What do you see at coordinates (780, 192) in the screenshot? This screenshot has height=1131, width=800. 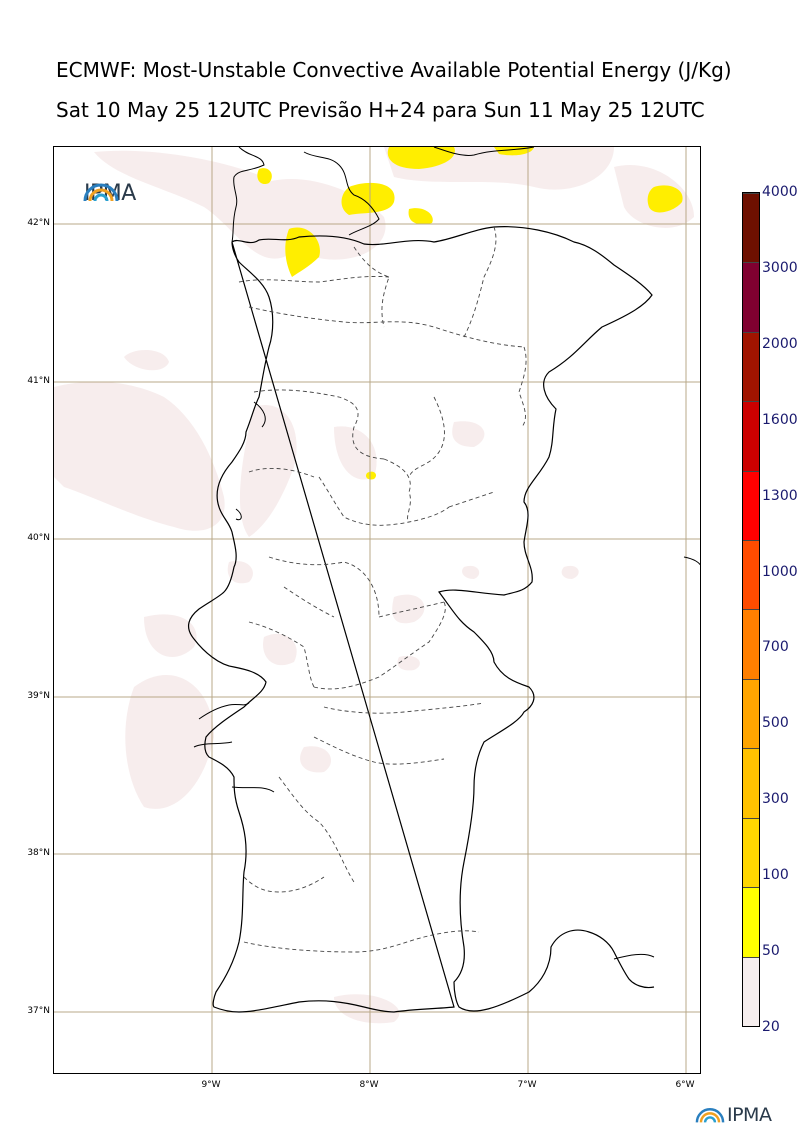 I see `colorbar-label: 4000` at bounding box center [780, 192].